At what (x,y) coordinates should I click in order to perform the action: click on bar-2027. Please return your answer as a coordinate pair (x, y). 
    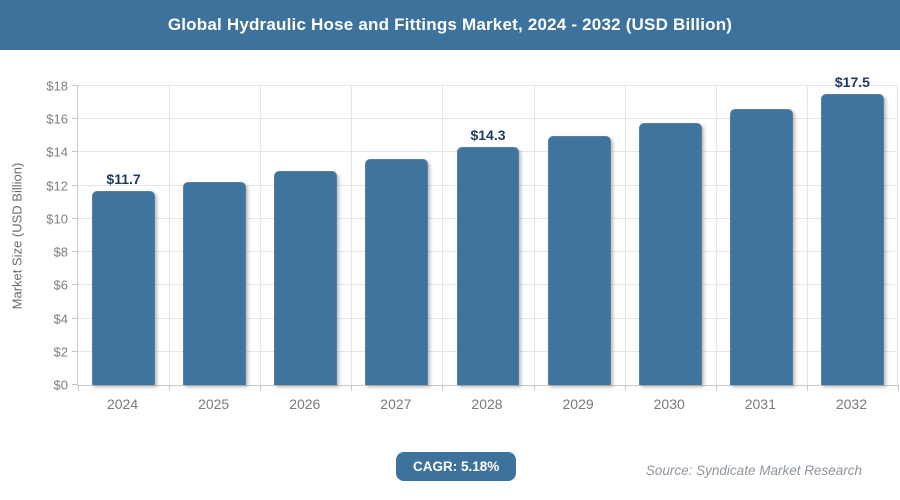
    Looking at the image, I should click on (397, 272).